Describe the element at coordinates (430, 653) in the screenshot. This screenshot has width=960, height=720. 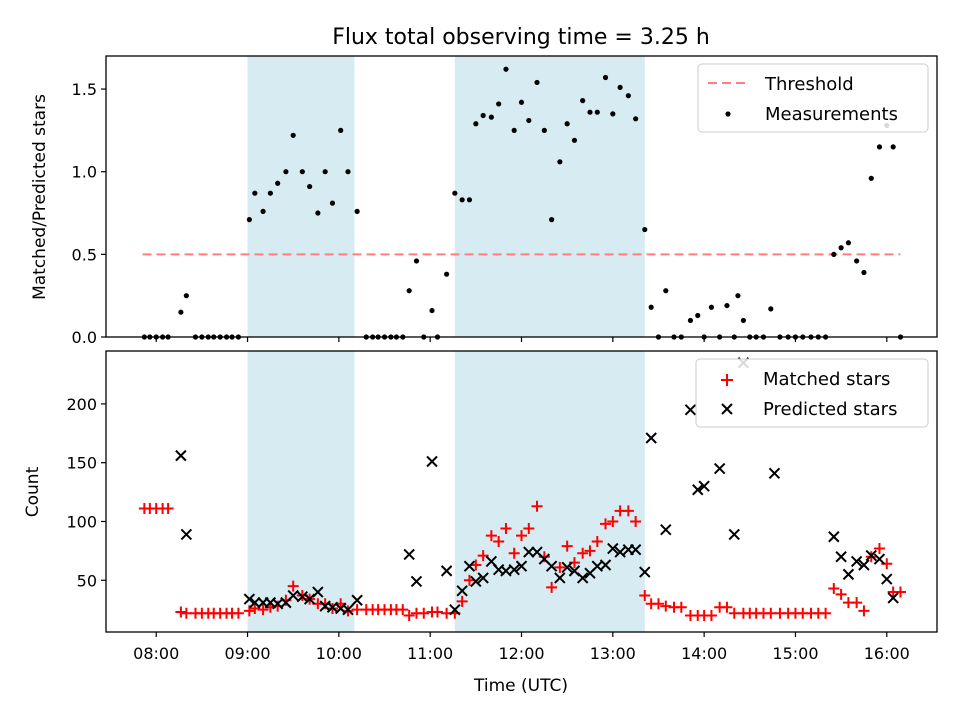
I see `x-tick-label: 11:00` at that location.